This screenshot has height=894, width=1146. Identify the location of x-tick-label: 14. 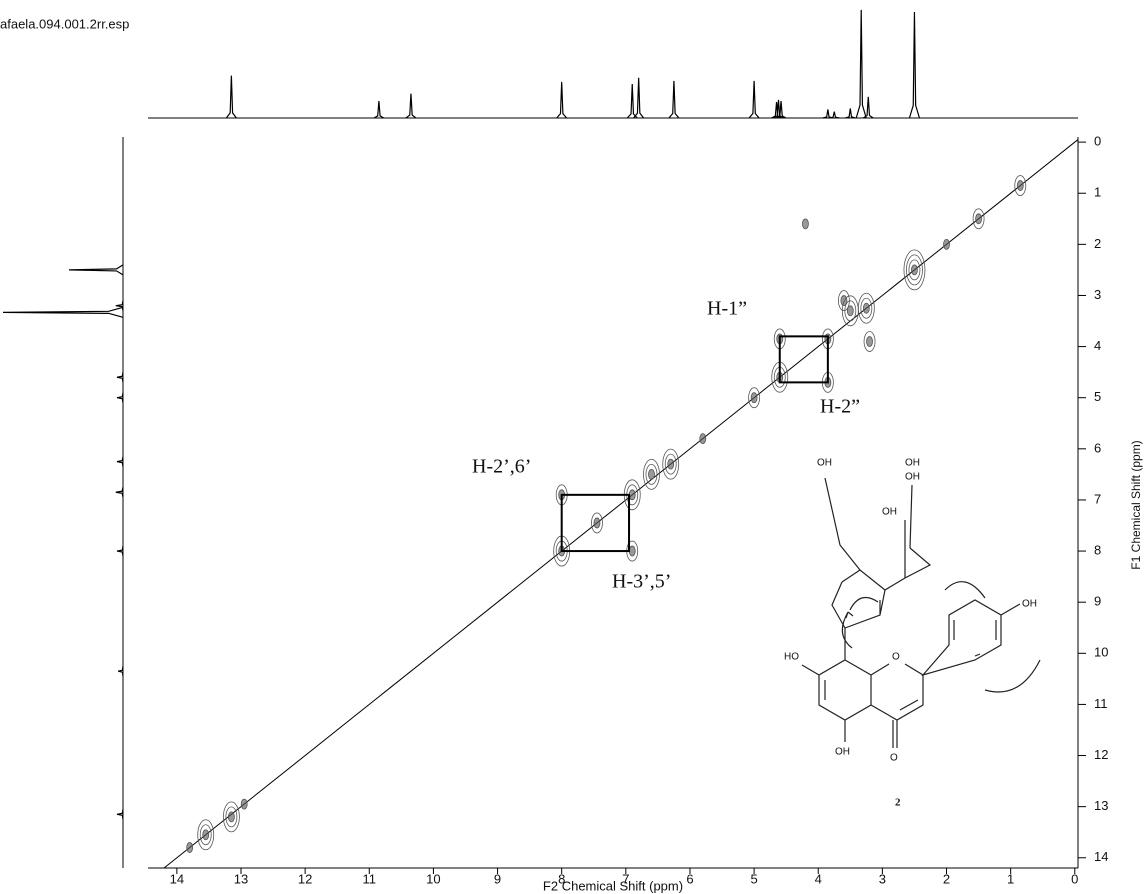
(177, 878).